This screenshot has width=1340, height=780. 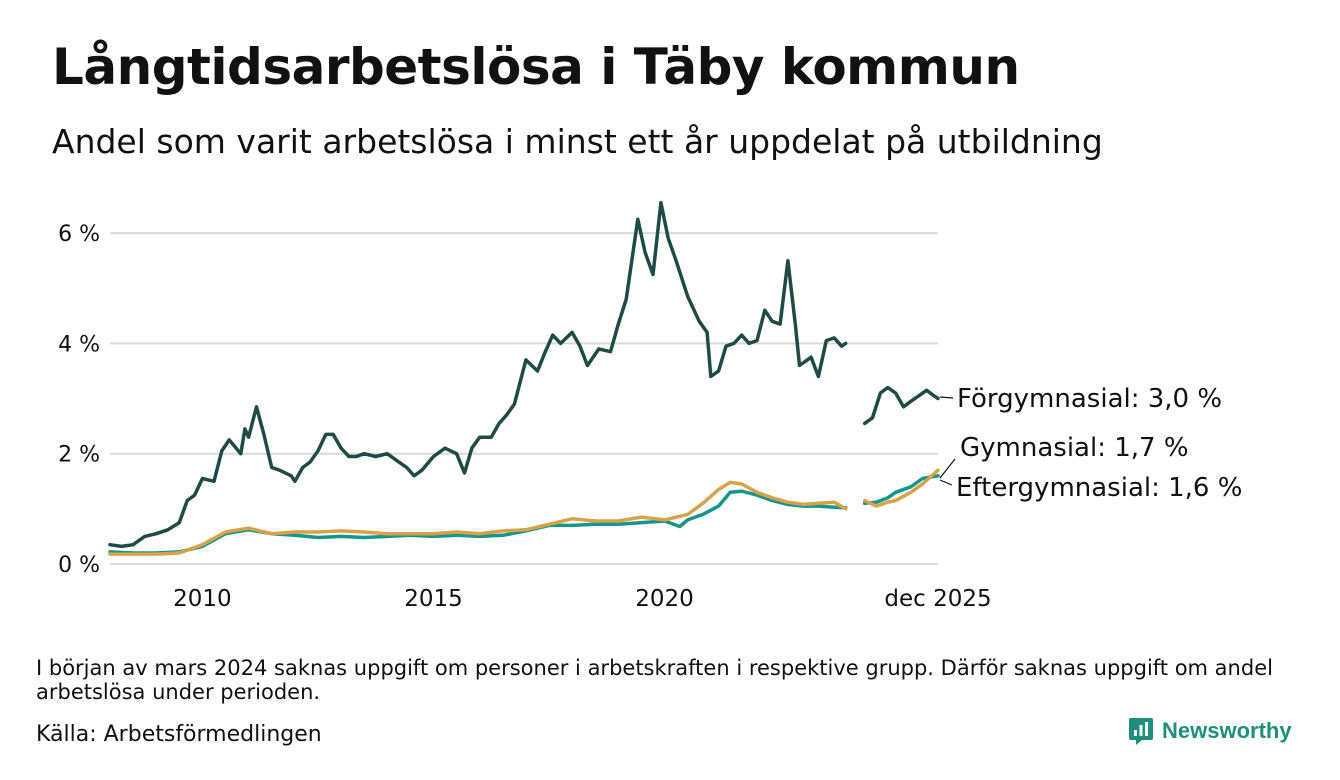 What do you see at coordinates (1089, 399) in the screenshot?
I see `series-label-forgymnasial: Förgymnasial: 3,0 %` at bounding box center [1089, 399].